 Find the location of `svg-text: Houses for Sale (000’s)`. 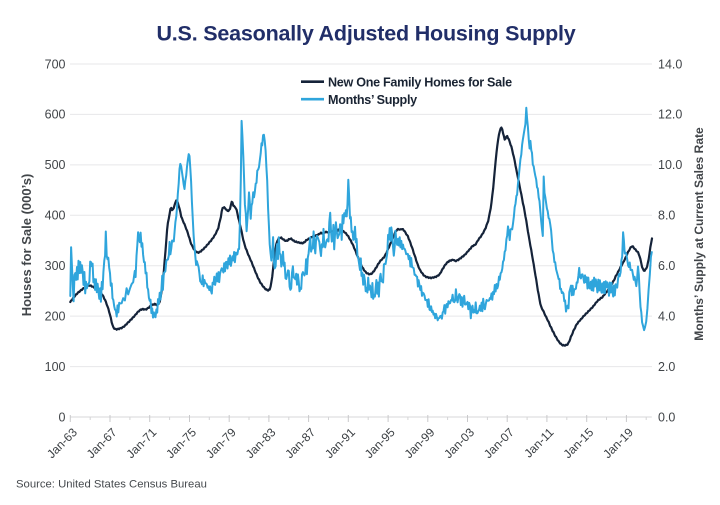

svg-text: Houses for Sale (000’s) is located at coordinates (26, 245).